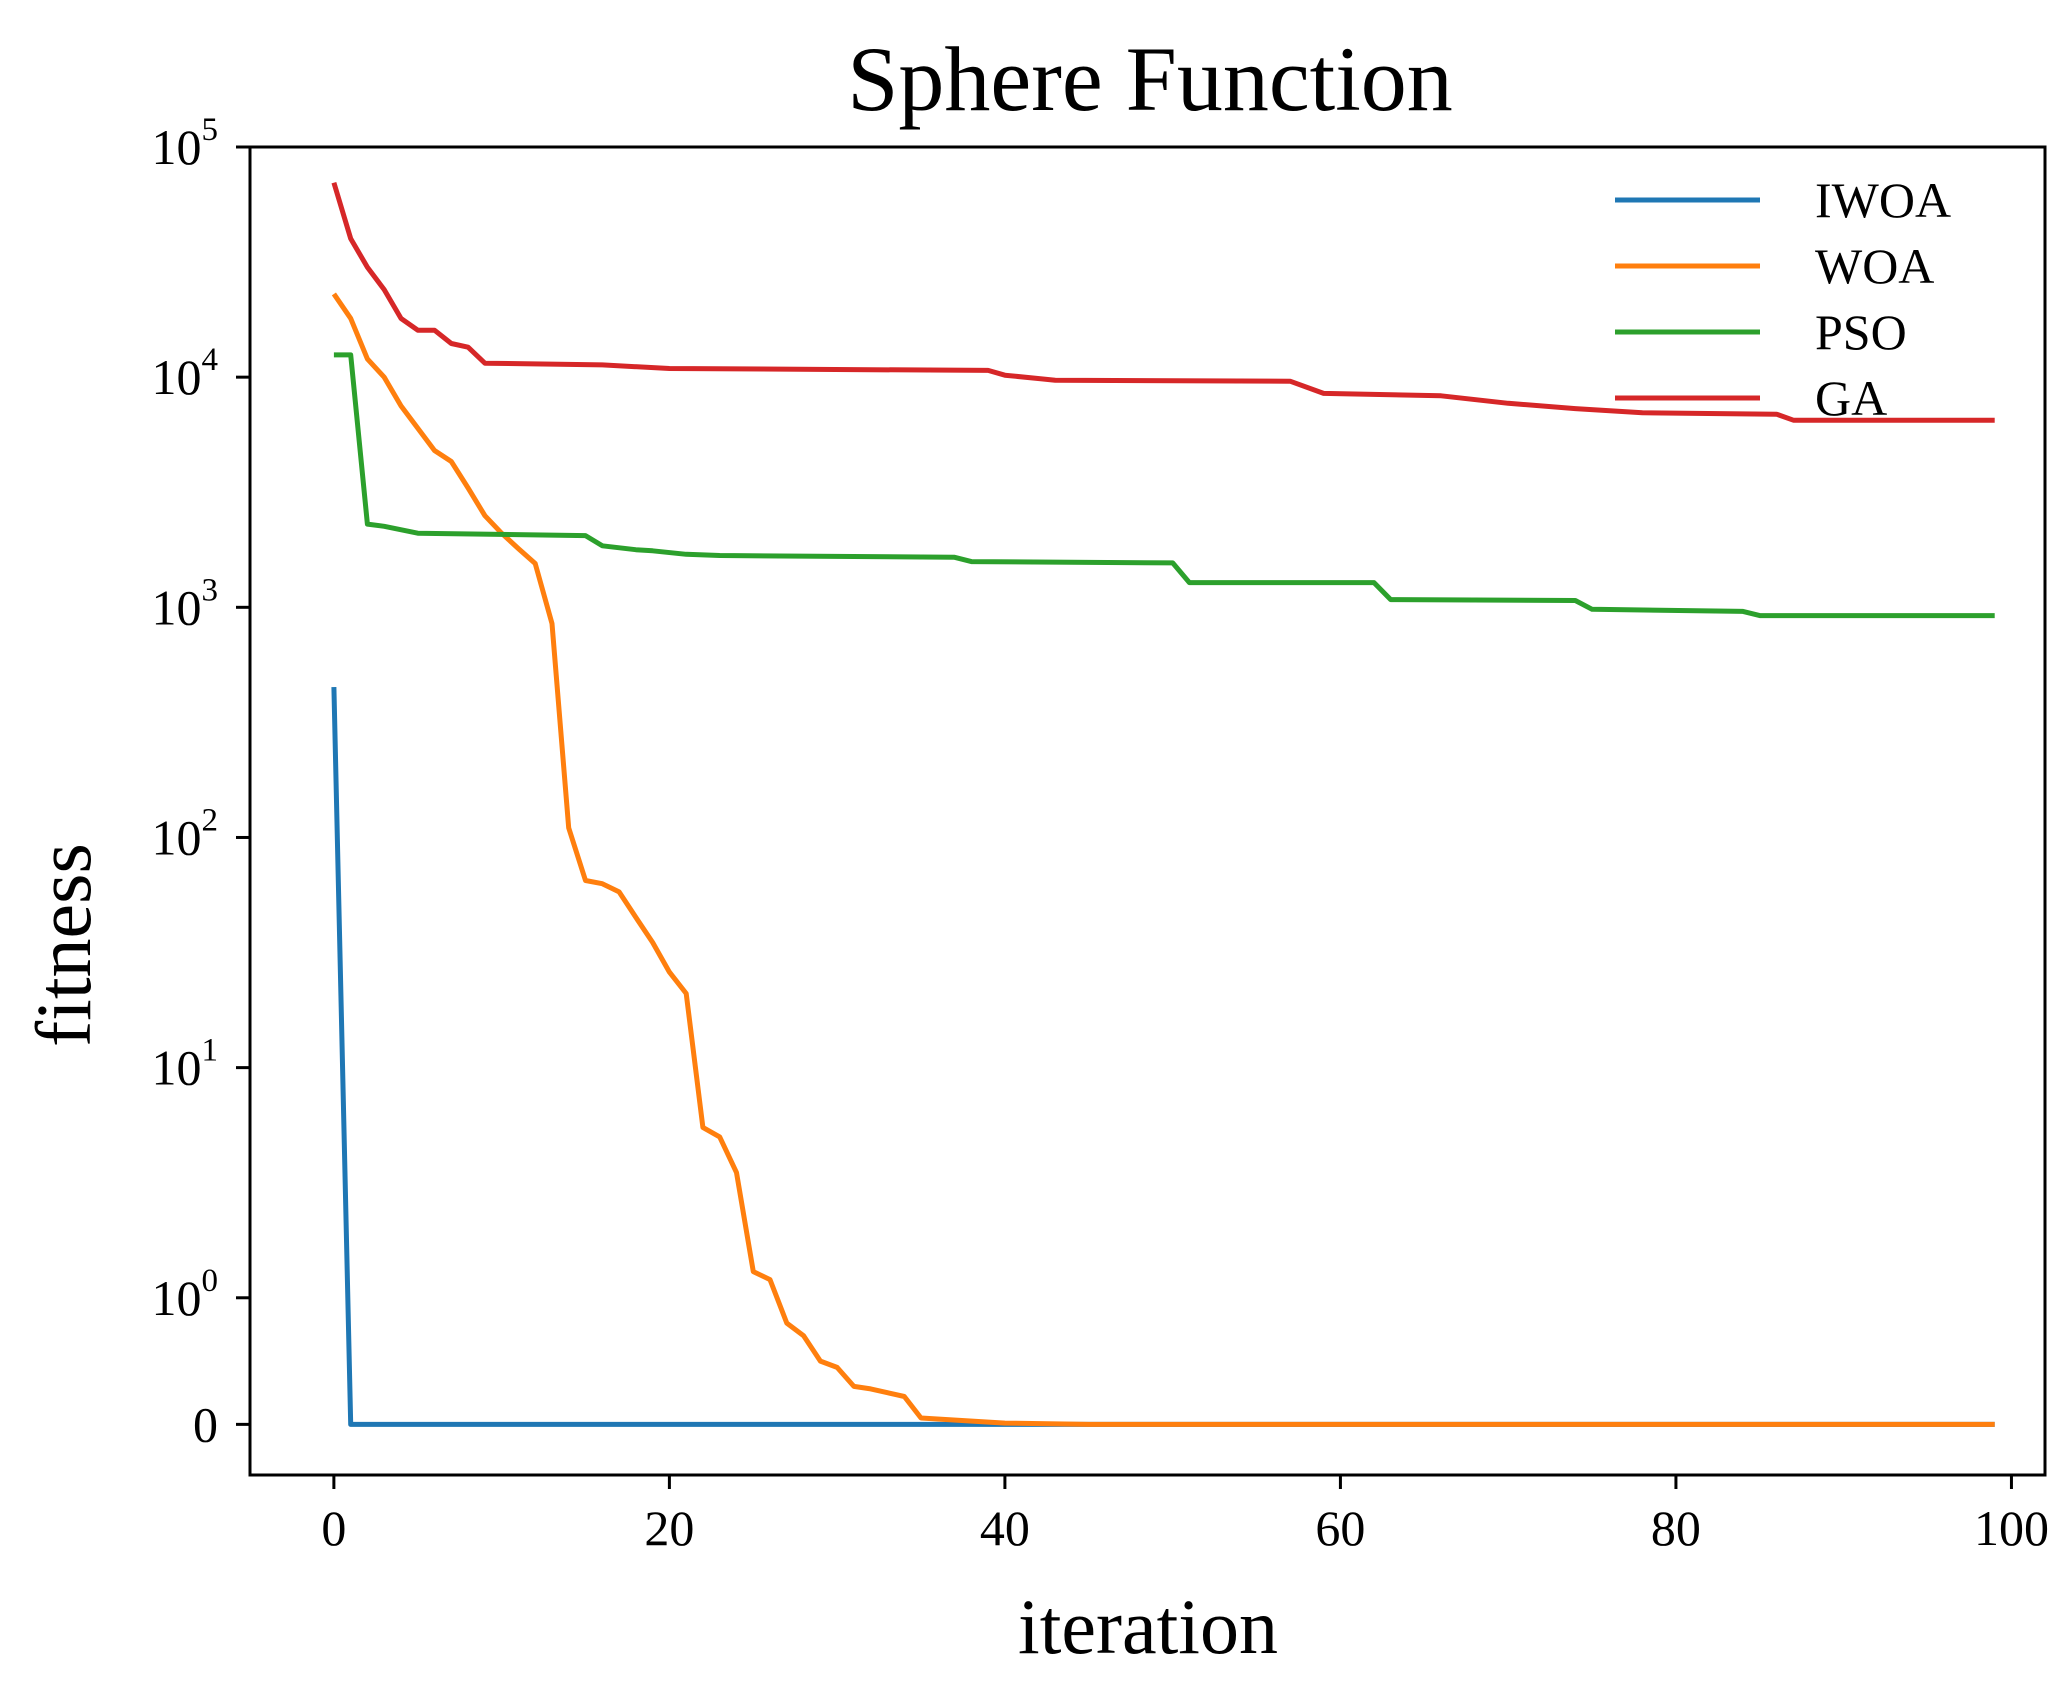 The height and width of the screenshot is (1686, 2057). Describe the element at coordinates (1164, 485) in the screenshot. I see `series-line-pso` at that location.